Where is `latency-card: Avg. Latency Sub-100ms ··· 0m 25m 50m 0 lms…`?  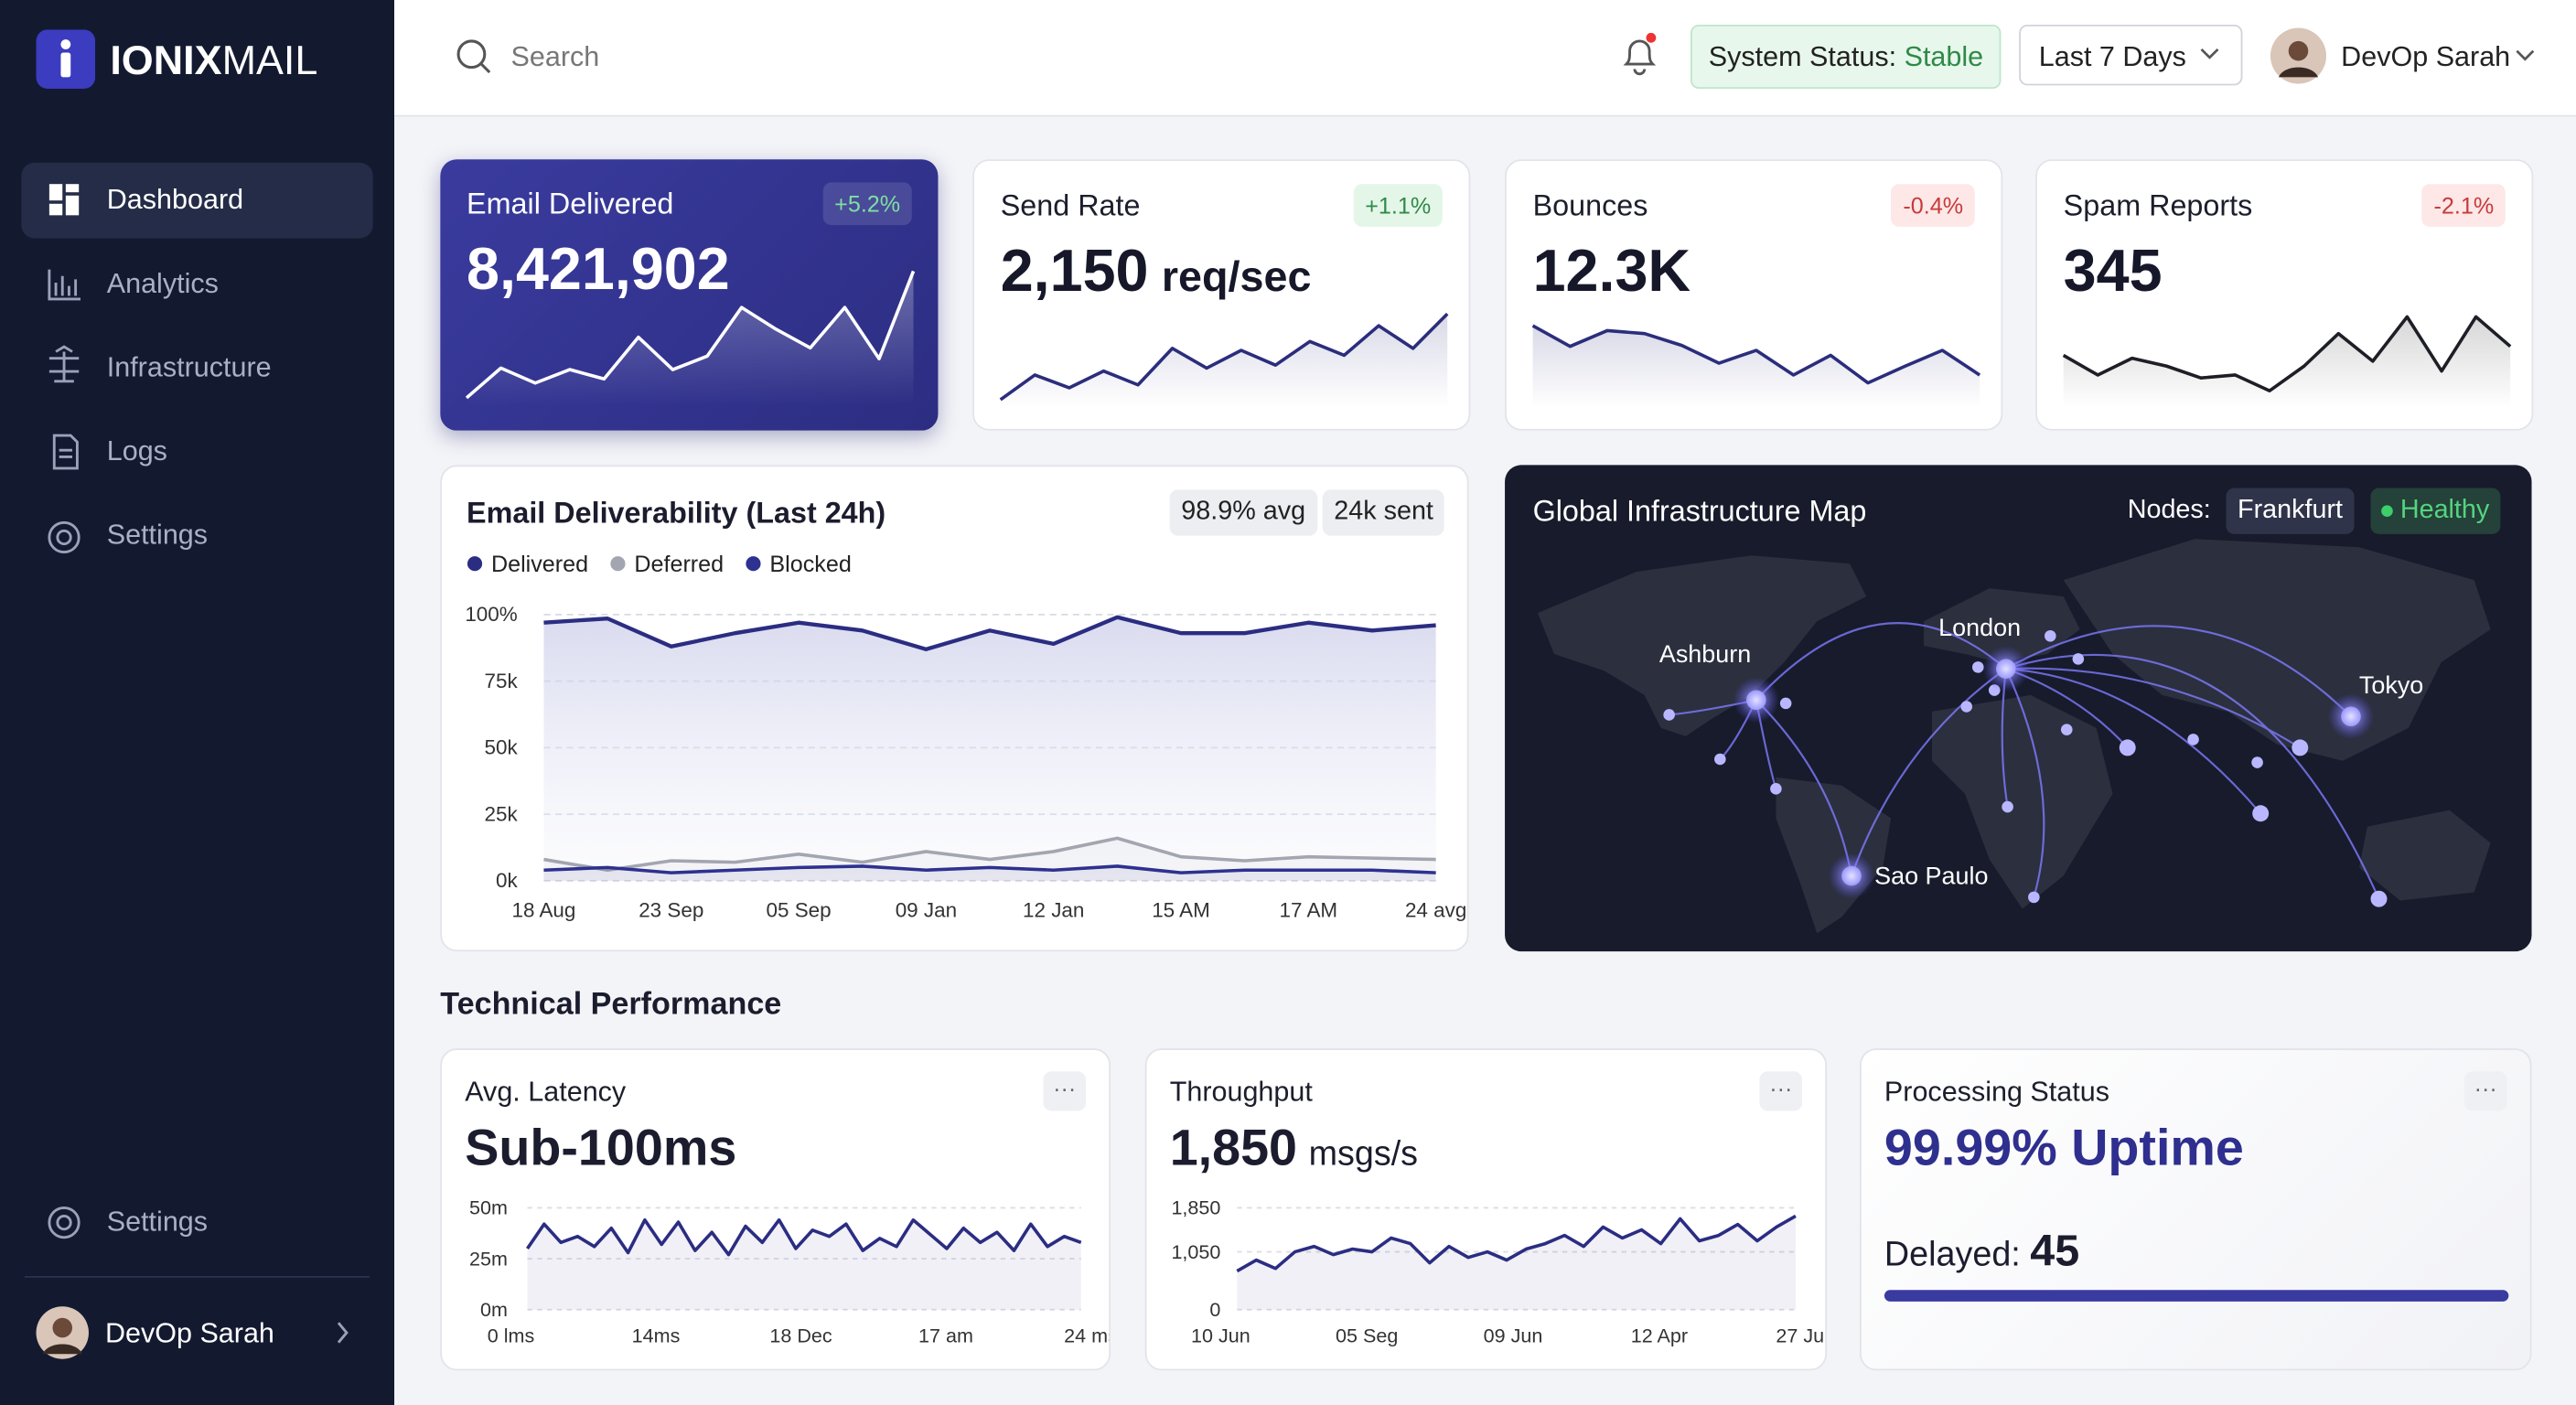 latency-card: Avg. Latency Sub-100ms ··· 0m 25m 50m 0 lms… is located at coordinates (776, 1209).